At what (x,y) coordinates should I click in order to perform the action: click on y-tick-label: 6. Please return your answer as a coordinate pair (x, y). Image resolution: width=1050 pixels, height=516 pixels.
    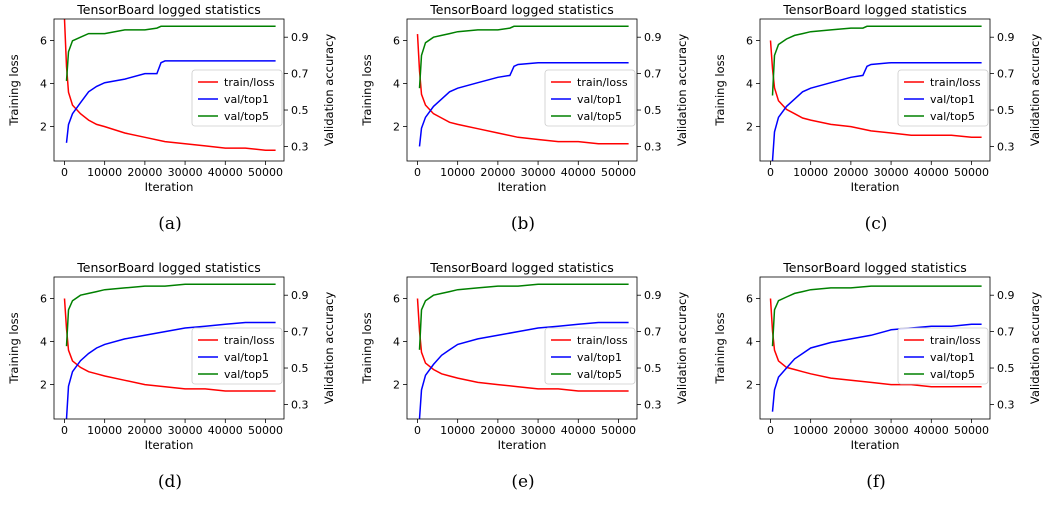
    Looking at the image, I should click on (749, 299).